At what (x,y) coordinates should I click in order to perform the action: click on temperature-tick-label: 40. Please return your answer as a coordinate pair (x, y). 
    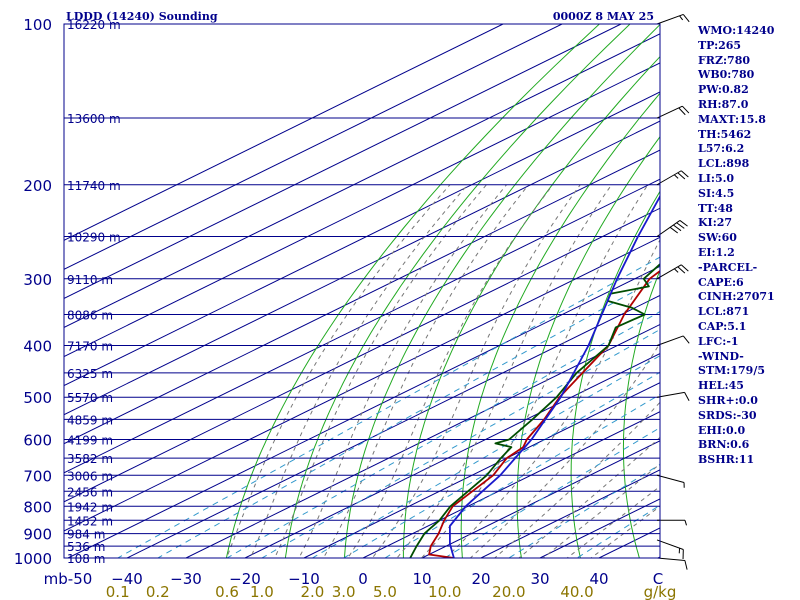
    Looking at the image, I should click on (598, 579).